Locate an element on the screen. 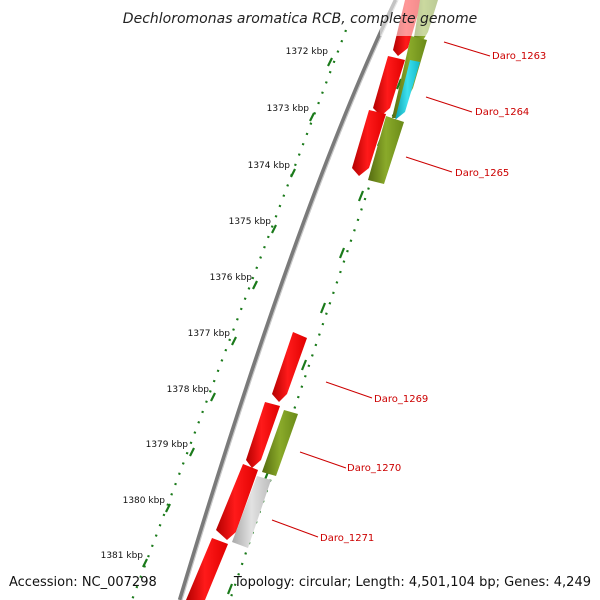 This screenshot has height=600, width=600. kbp-label: 1374 kbp is located at coordinates (269, 166).